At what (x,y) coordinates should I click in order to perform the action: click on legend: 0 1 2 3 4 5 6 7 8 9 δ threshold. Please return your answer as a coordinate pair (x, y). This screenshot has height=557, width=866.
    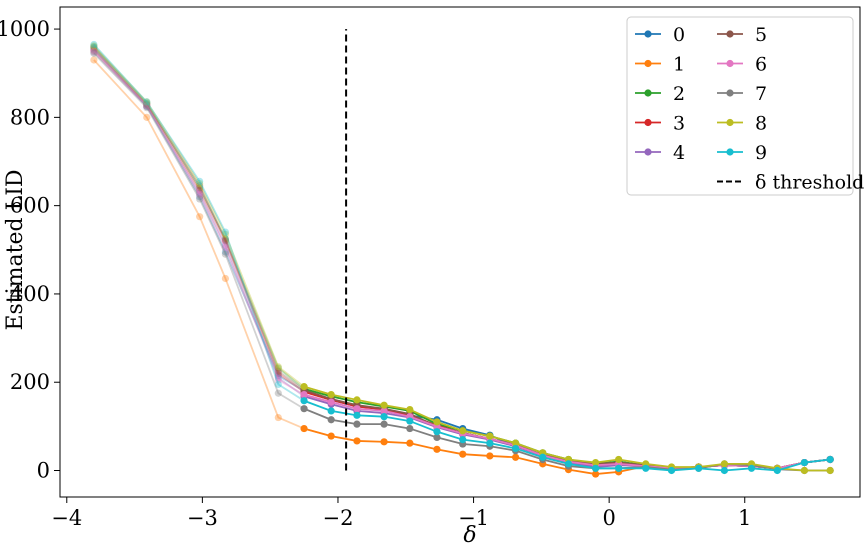
    Looking at the image, I should click on (745, 106).